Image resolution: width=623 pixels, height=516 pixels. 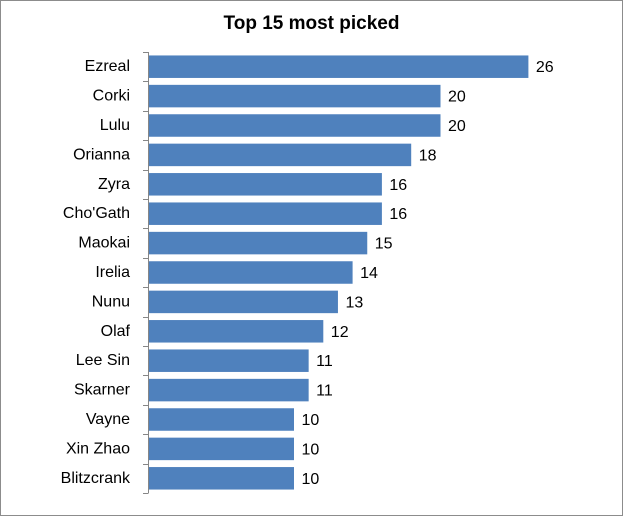 I want to click on category-label: Cho'Gath, so click(x=96, y=213).